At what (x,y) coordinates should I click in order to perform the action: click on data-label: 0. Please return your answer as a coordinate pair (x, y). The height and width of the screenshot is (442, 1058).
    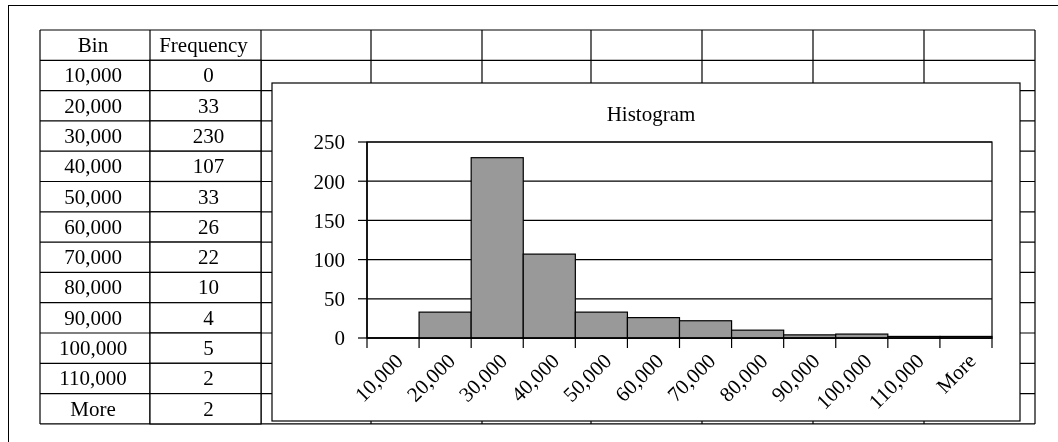
    Looking at the image, I should click on (208, 75).